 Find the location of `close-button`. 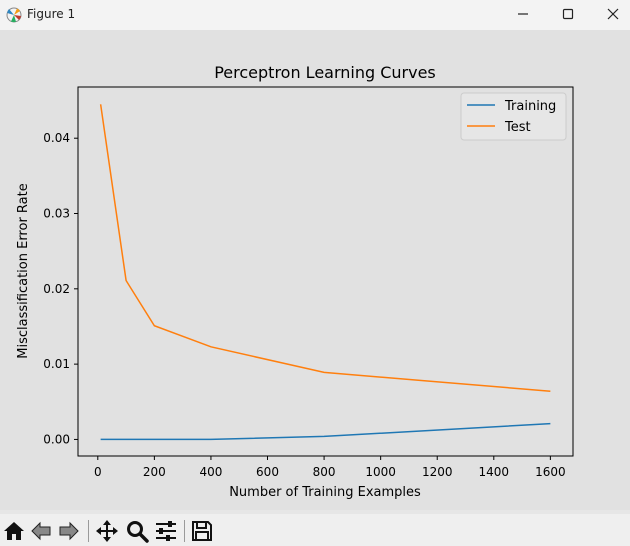

close-button is located at coordinates (610, 14).